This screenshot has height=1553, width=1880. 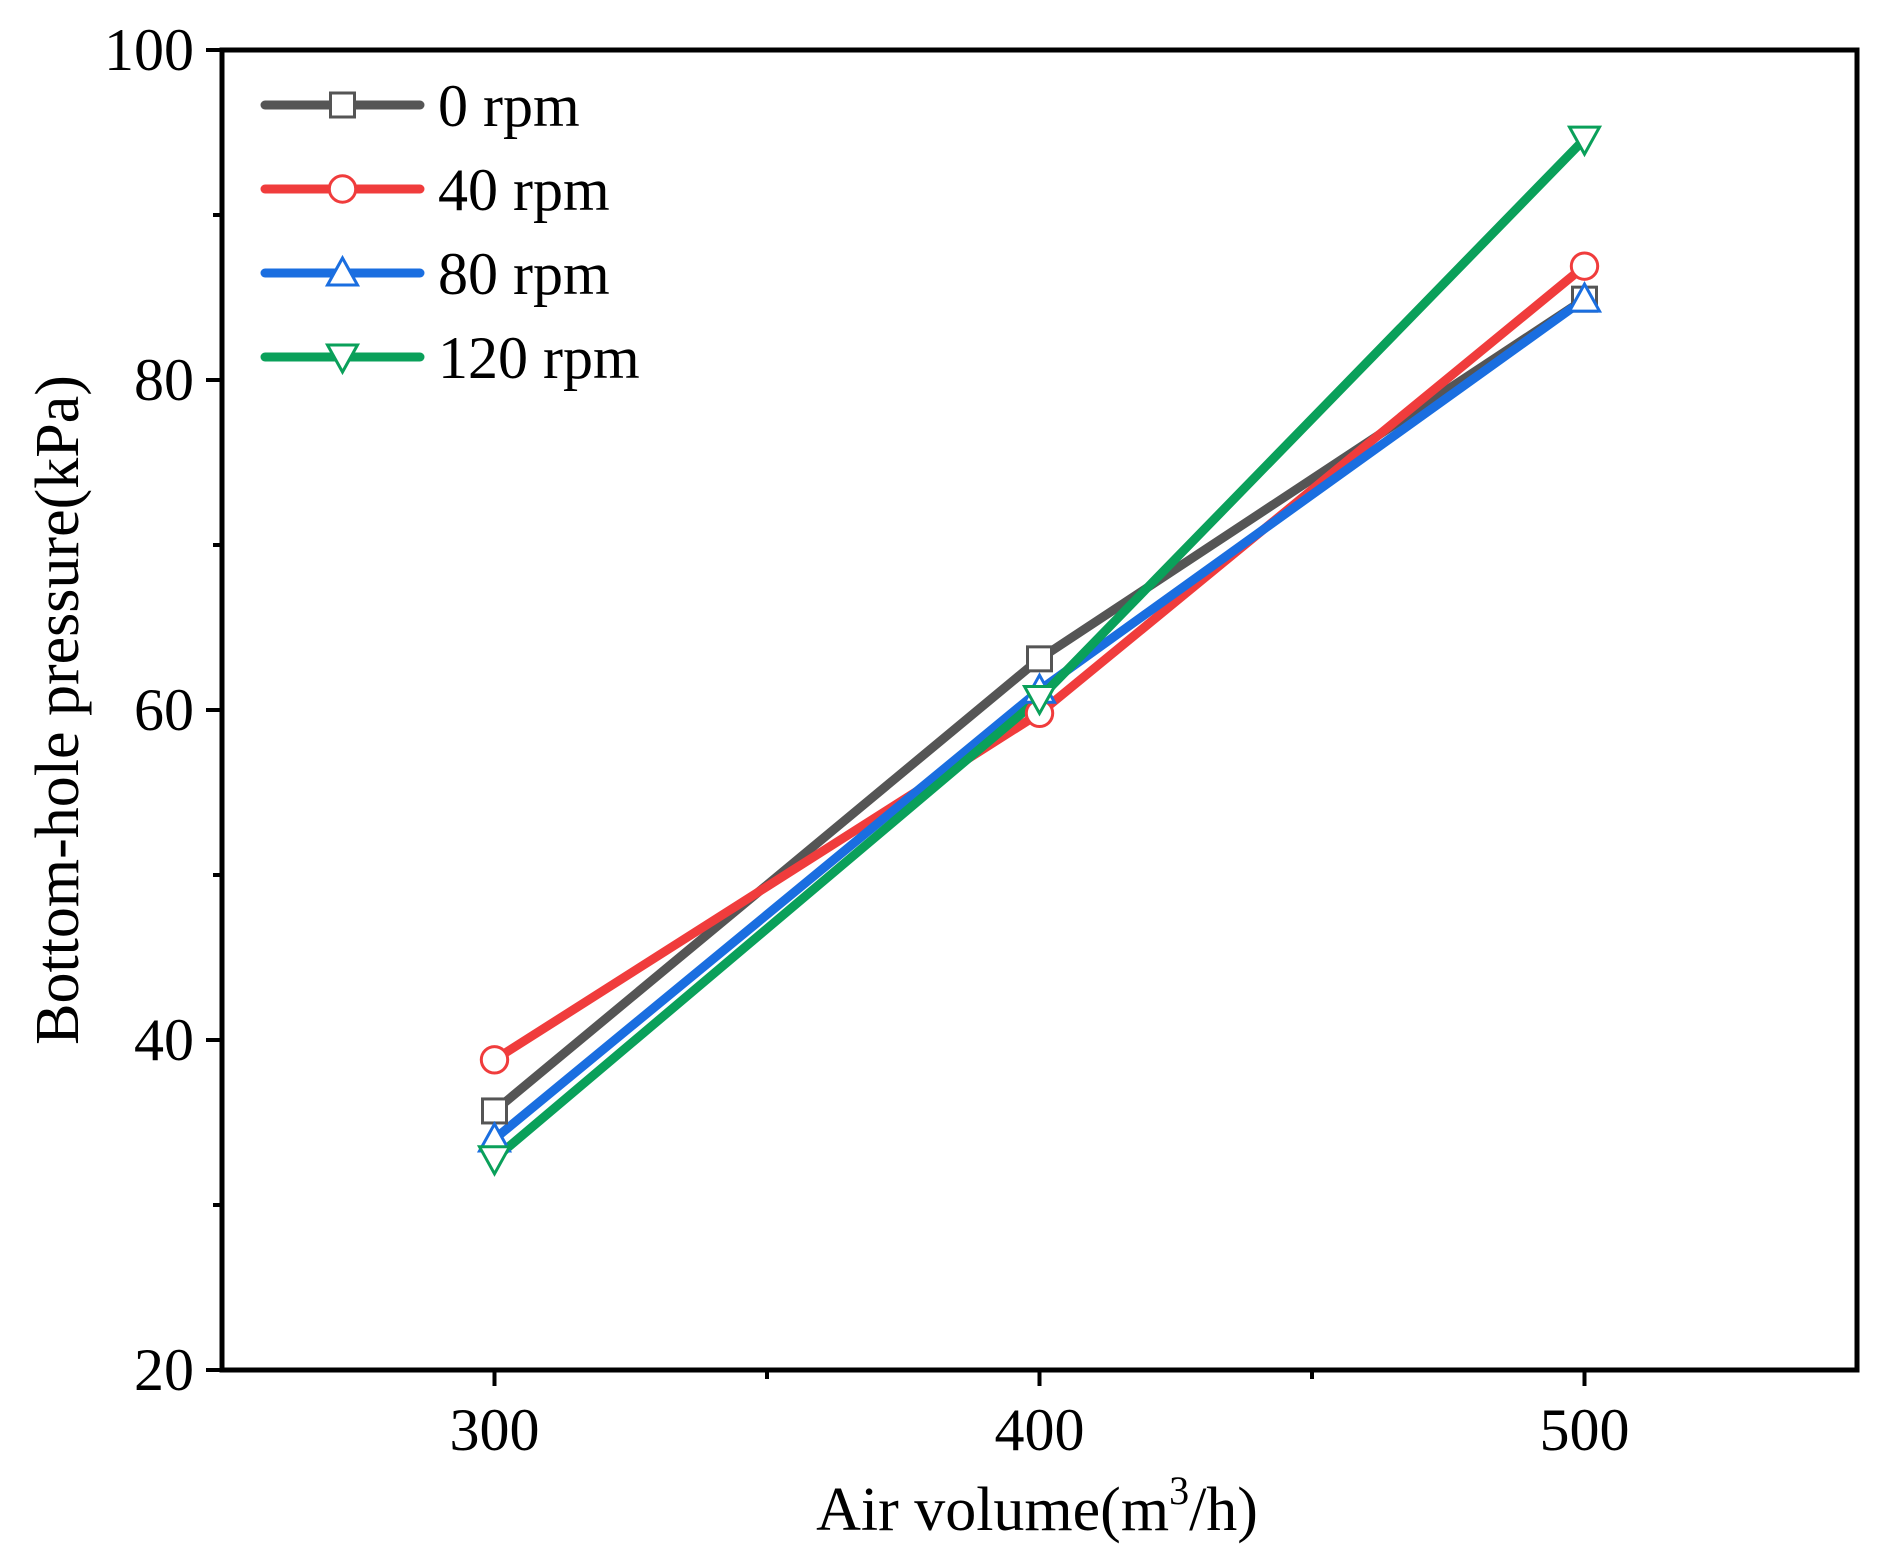 I want to click on legend-label-120-rpm: 120 rpm, so click(x=539, y=358).